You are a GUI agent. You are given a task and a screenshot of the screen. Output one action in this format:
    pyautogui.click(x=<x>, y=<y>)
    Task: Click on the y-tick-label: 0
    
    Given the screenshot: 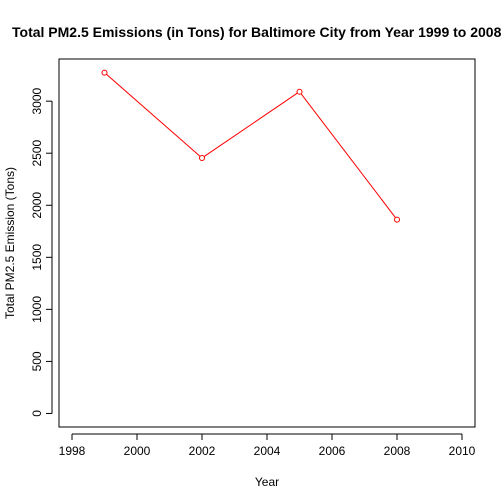 What is the action you would take?
    pyautogui.click(x=37, y=413)
    